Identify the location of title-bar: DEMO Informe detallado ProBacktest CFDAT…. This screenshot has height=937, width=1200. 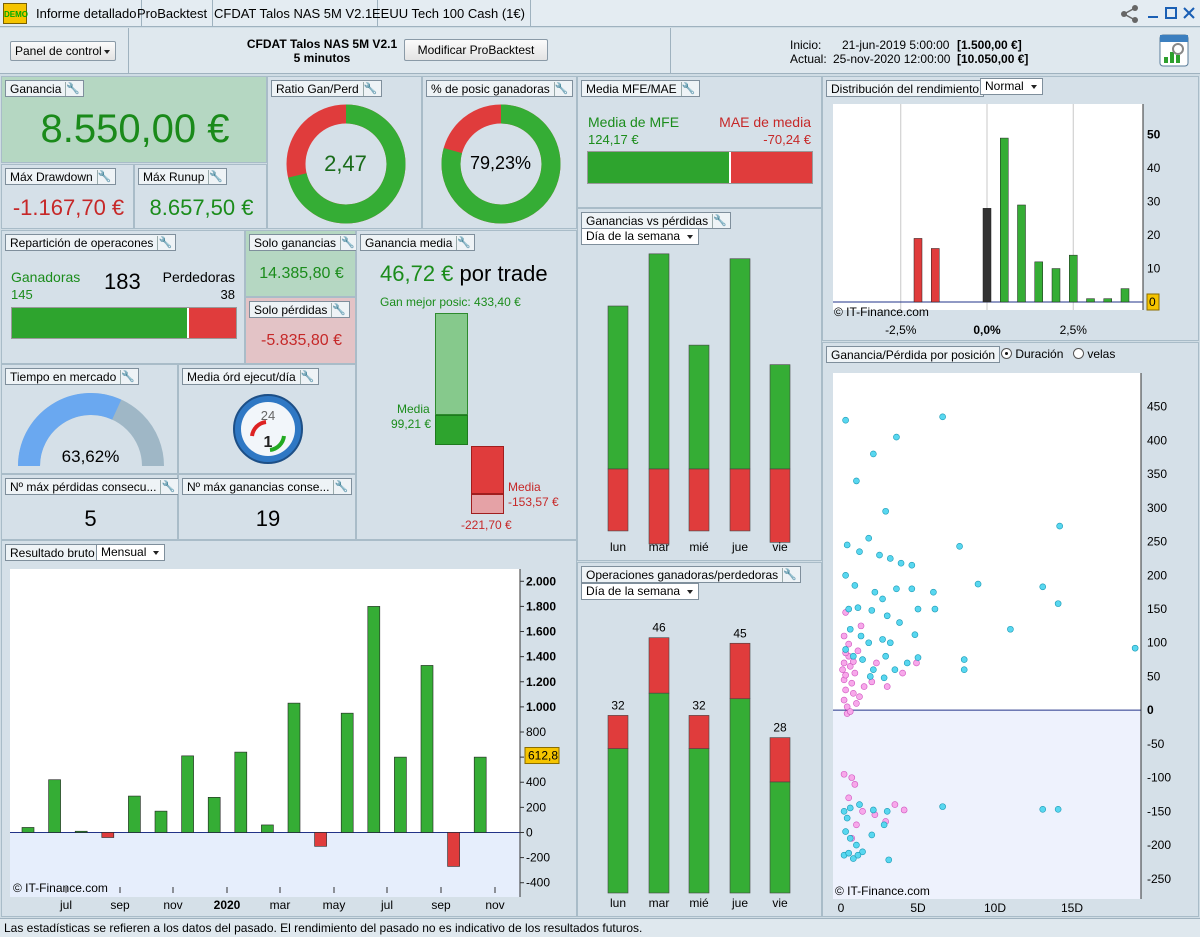
(600, 13).